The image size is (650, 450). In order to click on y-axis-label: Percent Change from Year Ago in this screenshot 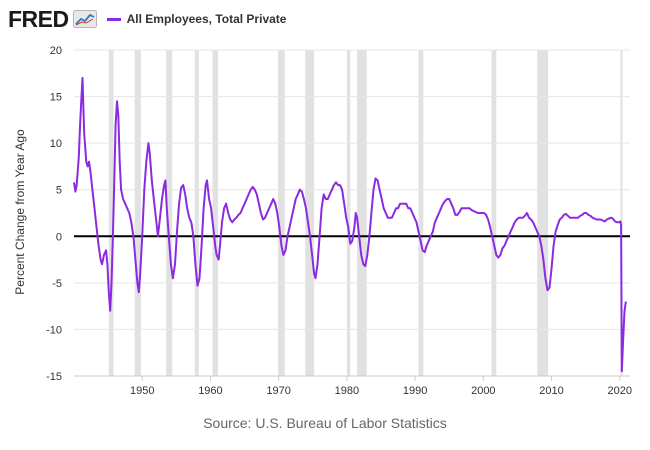, I will do `click(20, 212)`.